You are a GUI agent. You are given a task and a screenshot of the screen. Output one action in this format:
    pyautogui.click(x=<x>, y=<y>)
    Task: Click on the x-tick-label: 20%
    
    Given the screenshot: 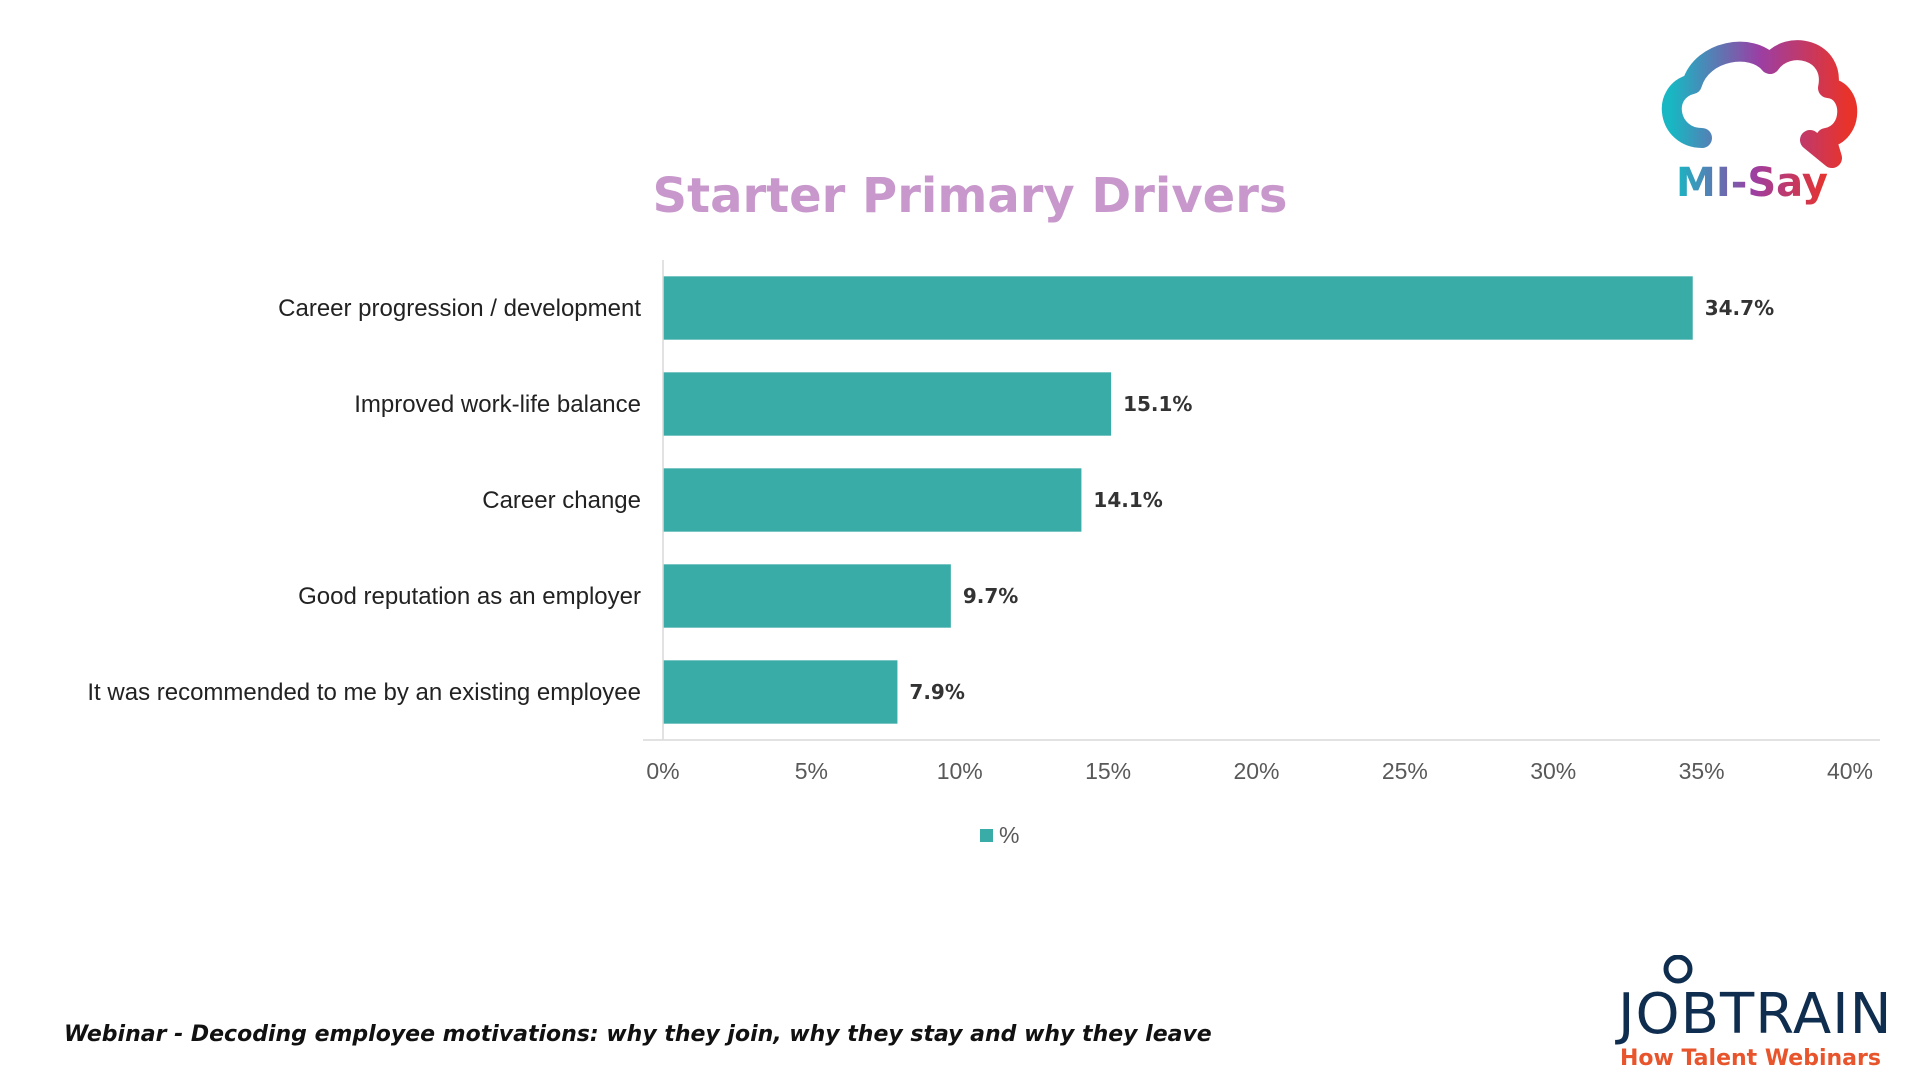 What is the action you would take?
    pyautogui.click(x=1256, y=771)
    